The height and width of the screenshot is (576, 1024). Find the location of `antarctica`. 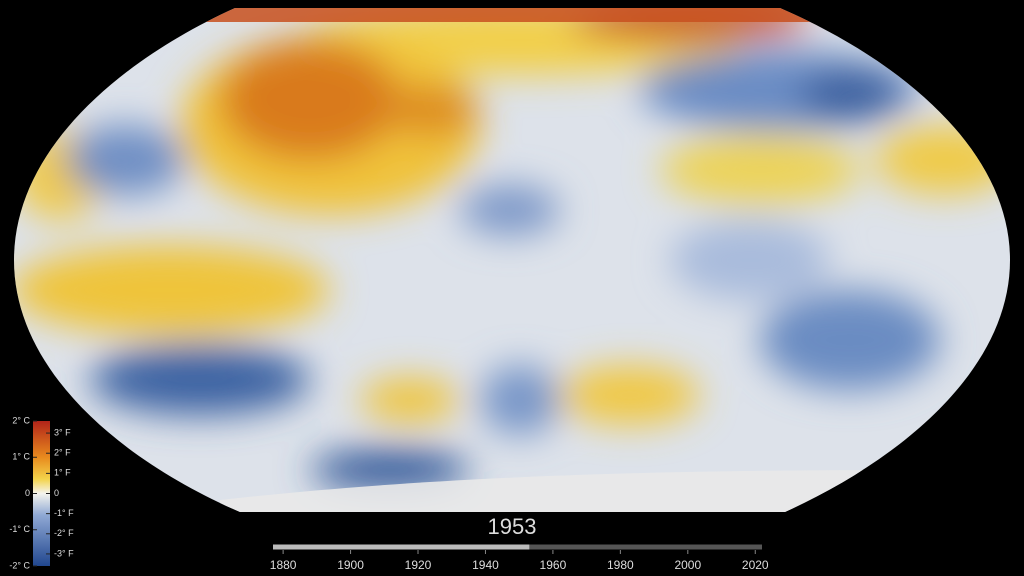

antarctica is located at coordinates (560, 491).